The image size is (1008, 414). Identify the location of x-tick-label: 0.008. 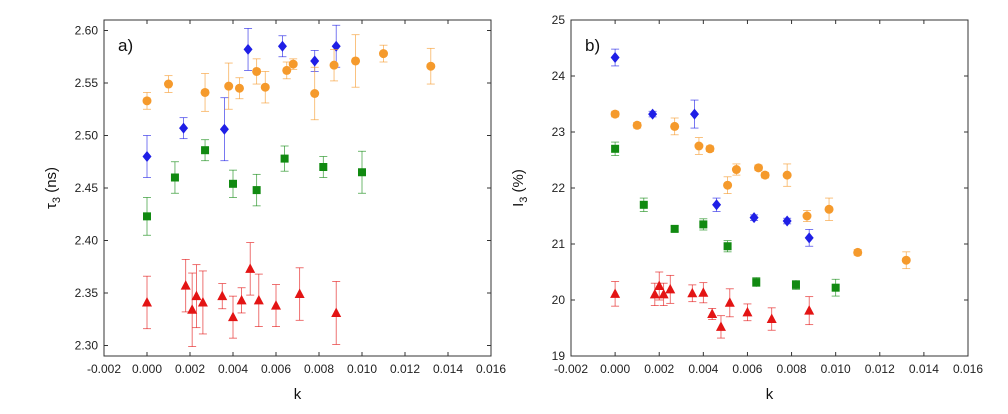
(319, 369).